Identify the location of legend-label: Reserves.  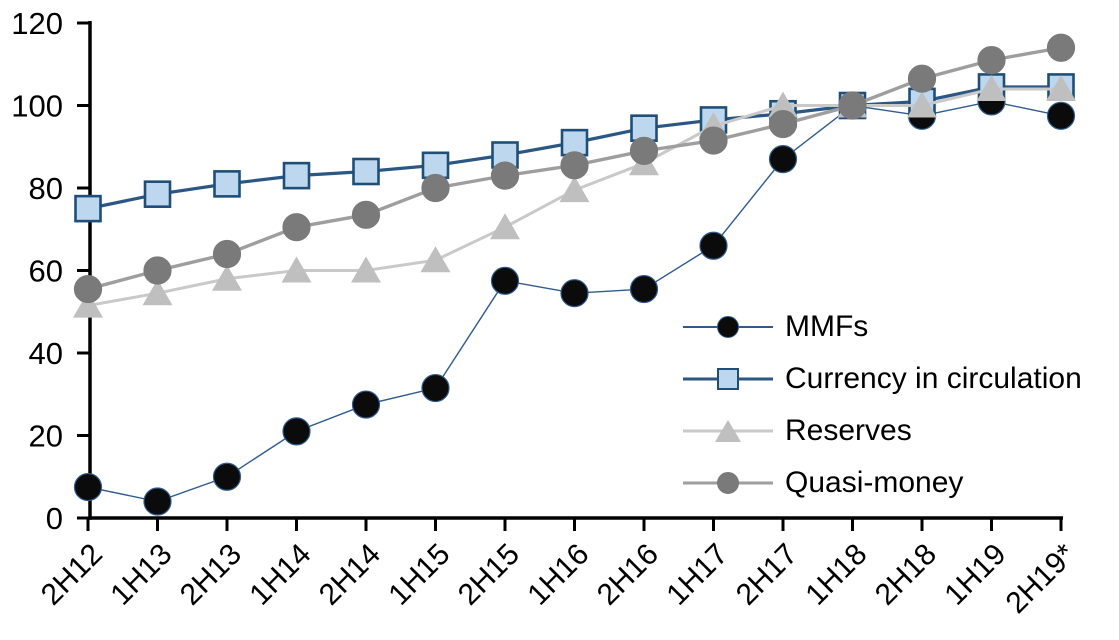
(848, 430).